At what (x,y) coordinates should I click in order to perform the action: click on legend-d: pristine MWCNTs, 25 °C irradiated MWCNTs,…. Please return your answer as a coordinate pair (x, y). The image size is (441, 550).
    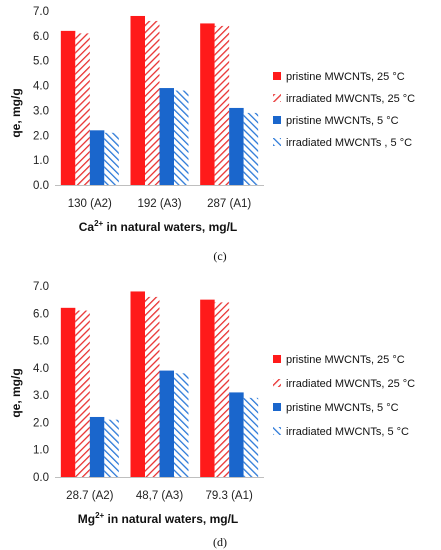
    Looking at the image, I should click on (344, 396).